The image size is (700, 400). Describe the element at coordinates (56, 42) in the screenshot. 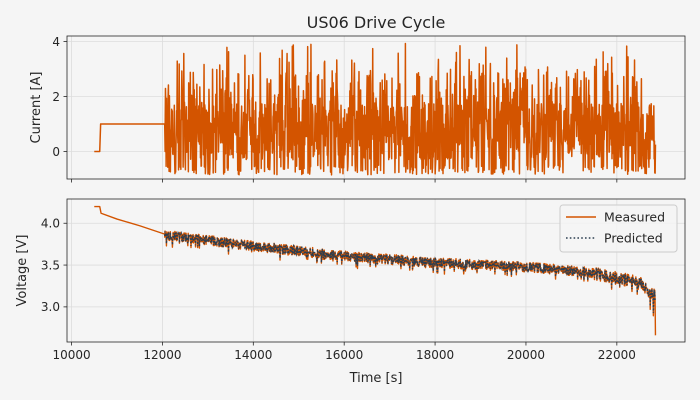

I see `y-tick-label: 4` at that location.